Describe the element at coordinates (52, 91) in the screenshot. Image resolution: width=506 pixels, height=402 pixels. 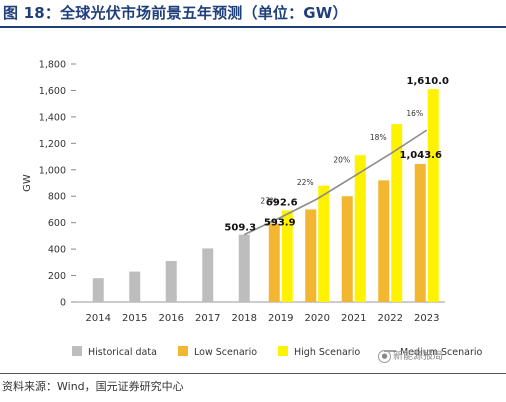
I see `y-tick-label: 1,600` at that location.